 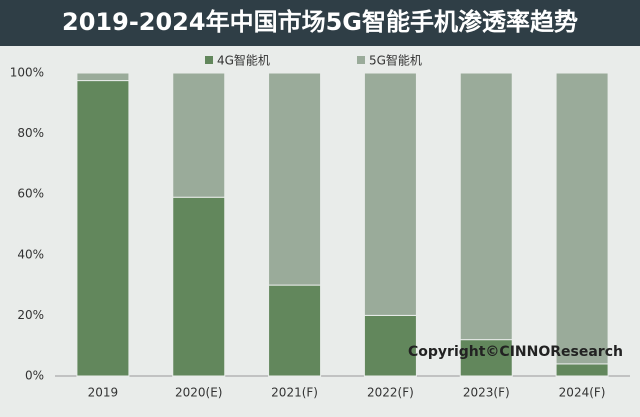 What do you see at coordinates (582, 393) in the screenshot?
I see `x-tick-label: 2024(F)` at bounding box center [582, 393].